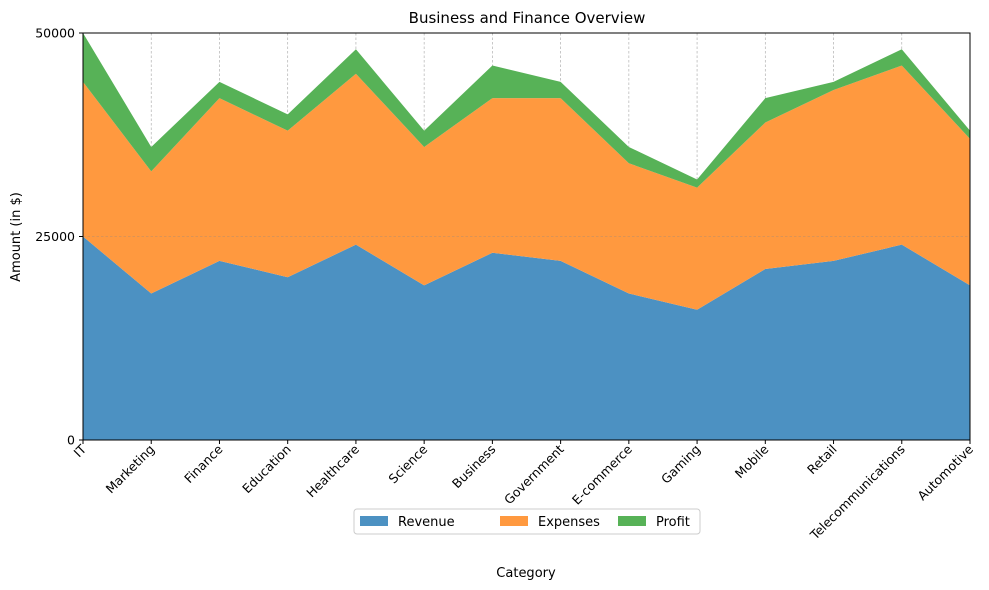 This screenshot has width=989, height=590. What do you see at coordinates (374, 521) in the screenshot?
I see `legend-swatch-revenue` at bounding box center [374, 521].